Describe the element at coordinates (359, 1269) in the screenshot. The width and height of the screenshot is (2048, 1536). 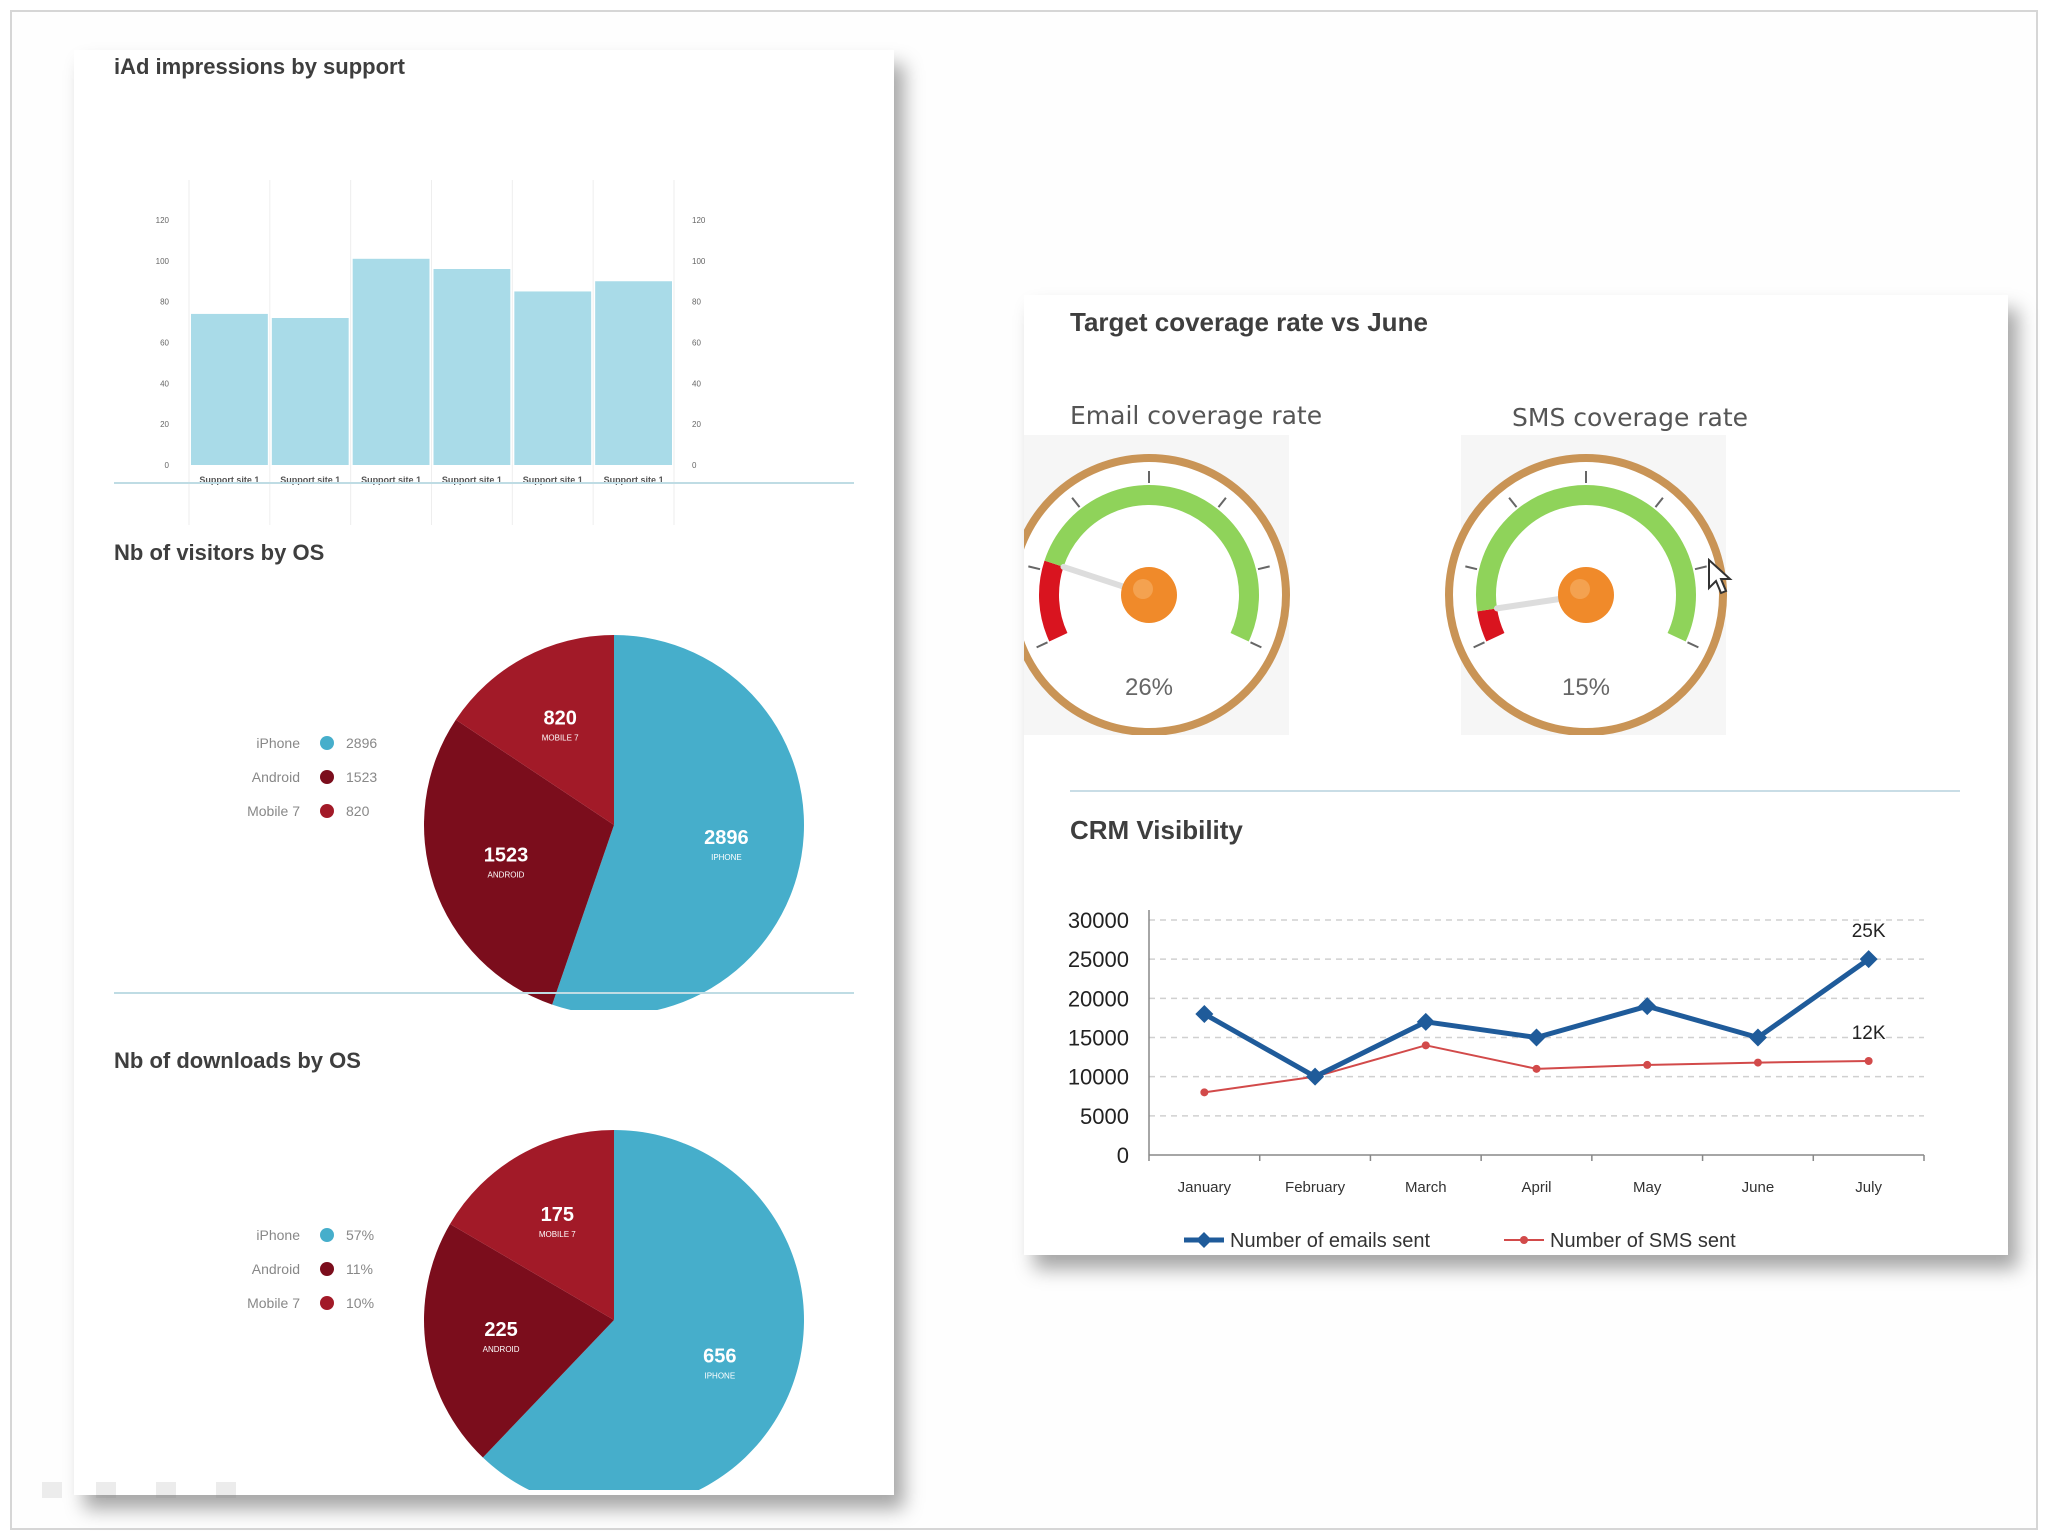
I see `legend-value: 11%` at that location.